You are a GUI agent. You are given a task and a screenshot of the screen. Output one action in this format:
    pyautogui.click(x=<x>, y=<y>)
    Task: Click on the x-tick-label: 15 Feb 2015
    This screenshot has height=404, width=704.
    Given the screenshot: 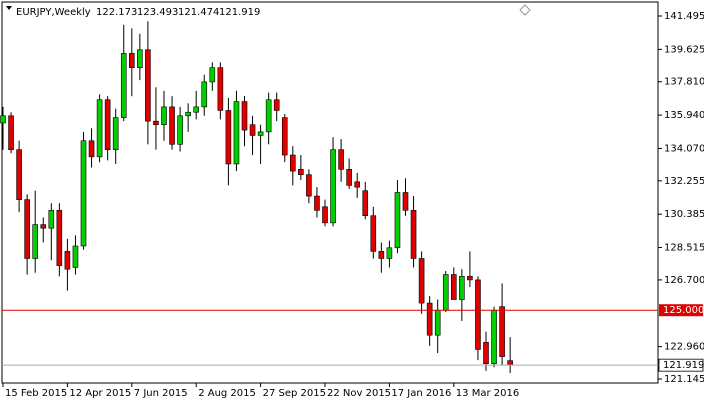 What is the action you would take?
    pyautogui.click(x=36, y=393)
    